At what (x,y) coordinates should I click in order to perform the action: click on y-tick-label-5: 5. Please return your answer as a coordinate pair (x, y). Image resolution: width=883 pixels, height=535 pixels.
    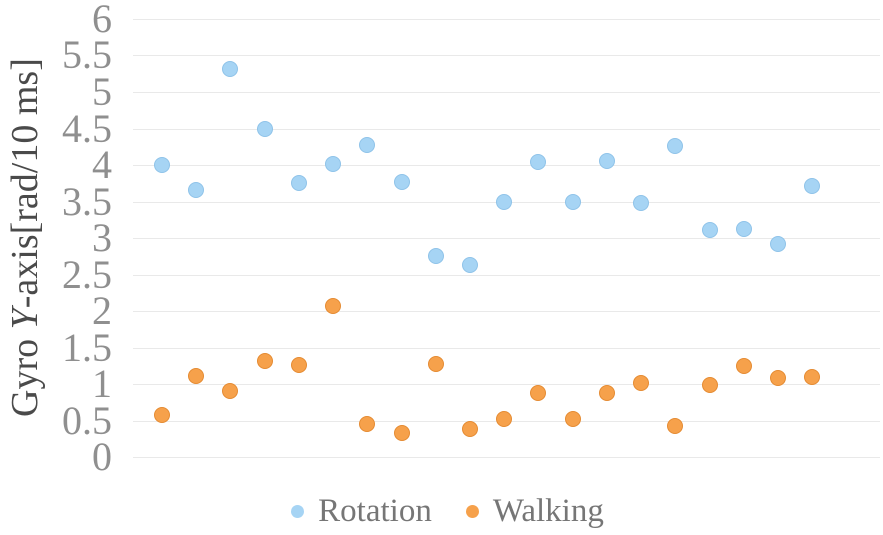
    Looking at the image, I should click on (102, 91).